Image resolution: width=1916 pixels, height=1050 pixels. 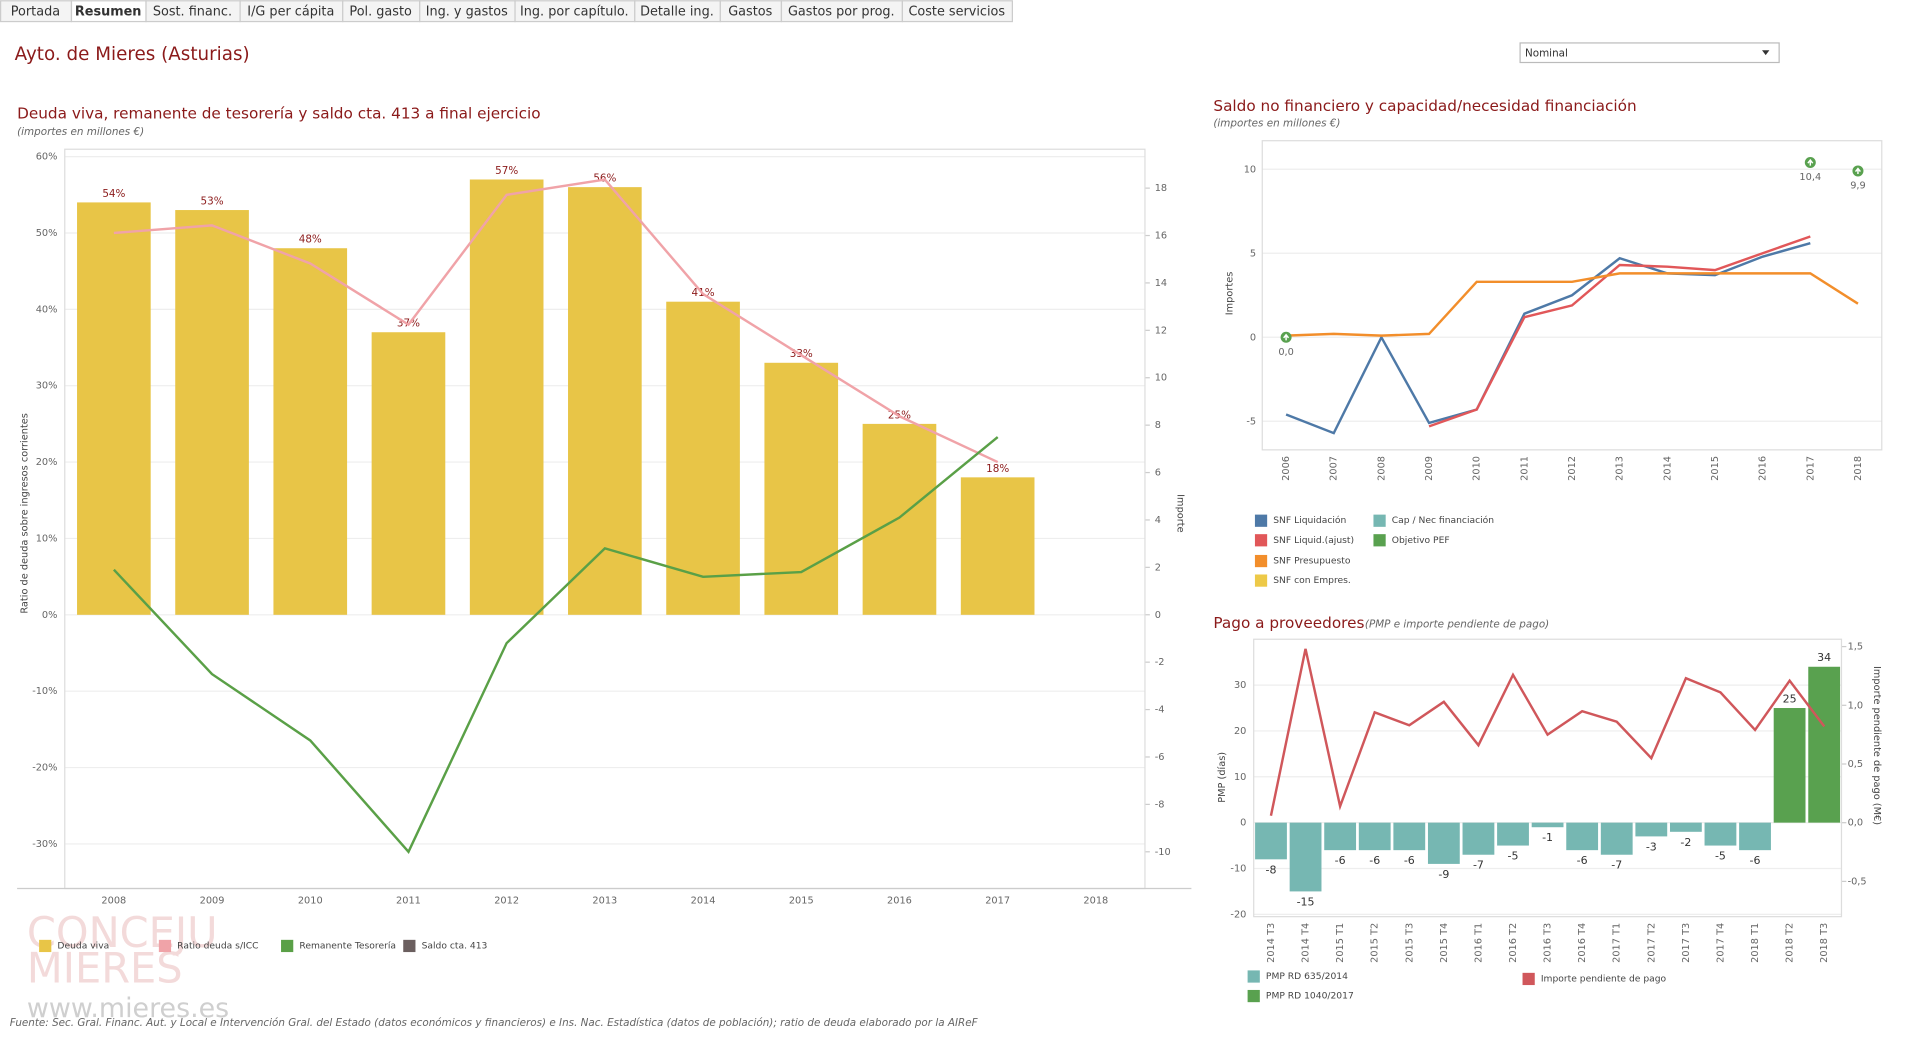 What do you see at coordinates (1856, 823) in the screenshot?
I see `y-tick-label: 0,0` at bounding box center [1856, 823].